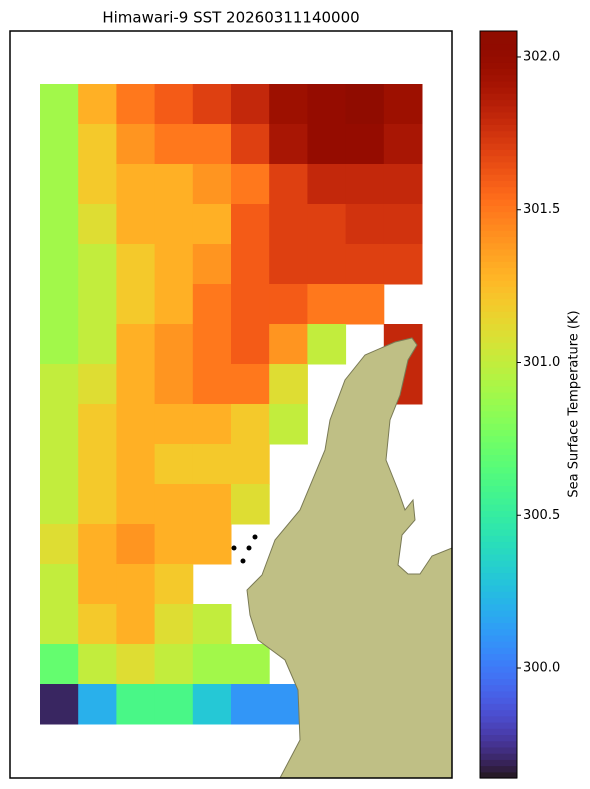 This screenshot has height=789, width=590. What do you see at coordinates (498, 404) in the screenshot?
I see `colorbar-frame` at bounding box center [498, 404].